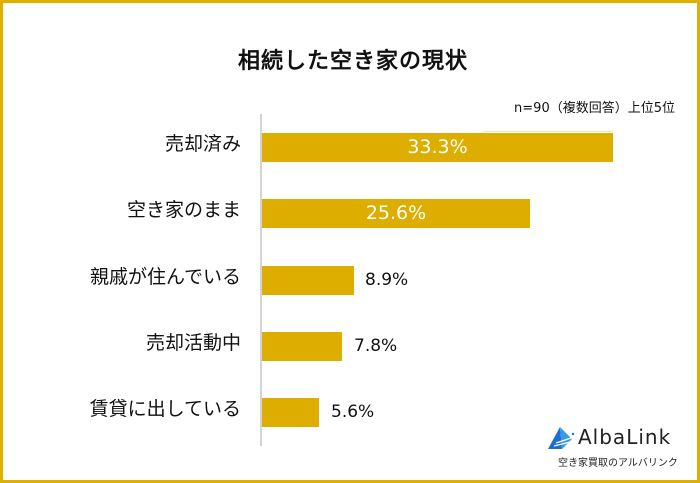 This screenshot has width=700, height=483. What do you see at coordinates (625, 437) in the screenshot?
I see `brand-name: AlbaLink` at bounding box center [625, 437].